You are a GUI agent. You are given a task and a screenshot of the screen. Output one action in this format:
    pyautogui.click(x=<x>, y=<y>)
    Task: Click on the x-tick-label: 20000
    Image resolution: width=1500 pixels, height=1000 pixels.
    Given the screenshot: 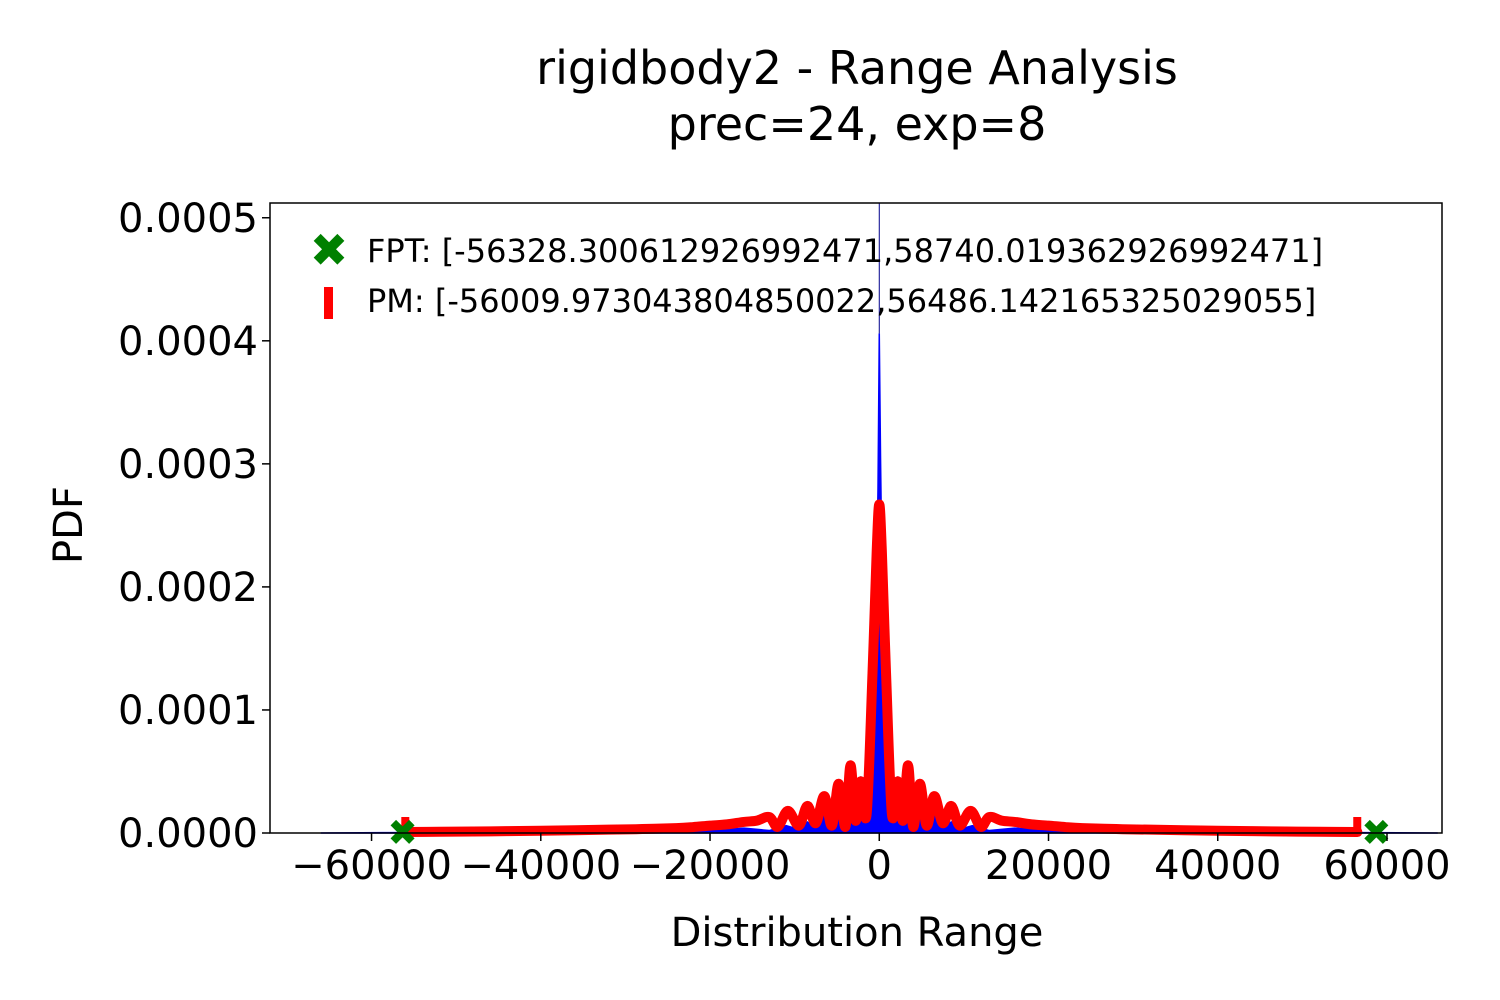 What is the action you would take?
    pyautogui.click(x=1048, y=866)
    